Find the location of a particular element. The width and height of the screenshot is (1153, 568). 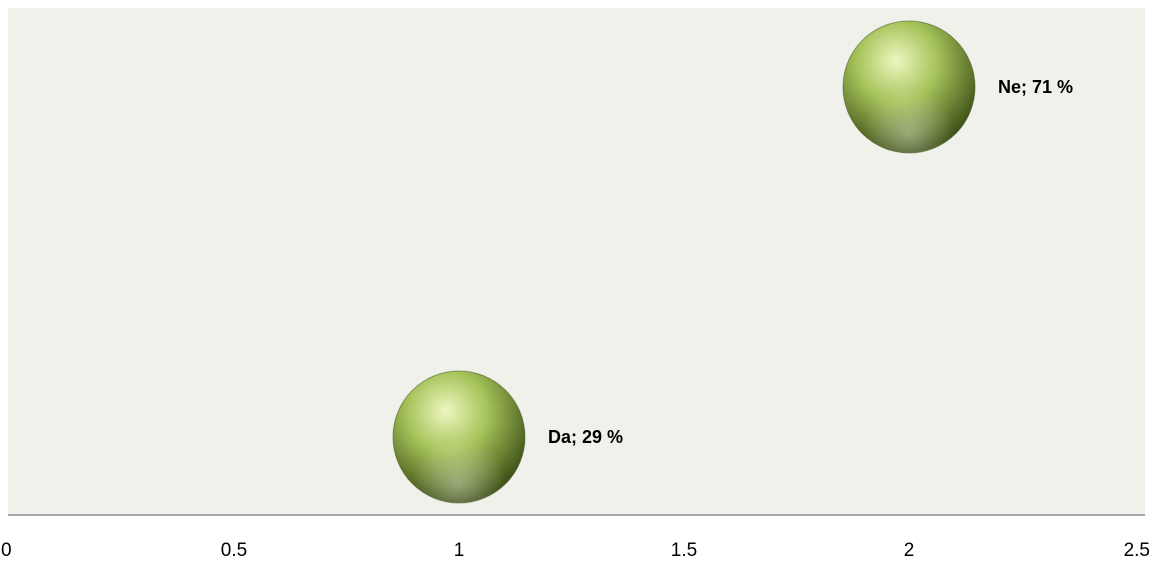

x-tick-label: 0 is located at coordinates (6, 550).